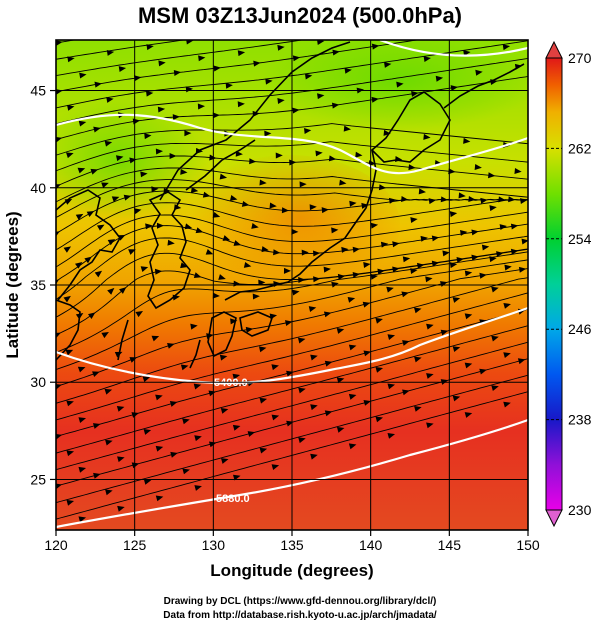 The height and width of the screenshot is (625, 599). I want to click on colorbar-tick-label: 270, so click(580, 58).